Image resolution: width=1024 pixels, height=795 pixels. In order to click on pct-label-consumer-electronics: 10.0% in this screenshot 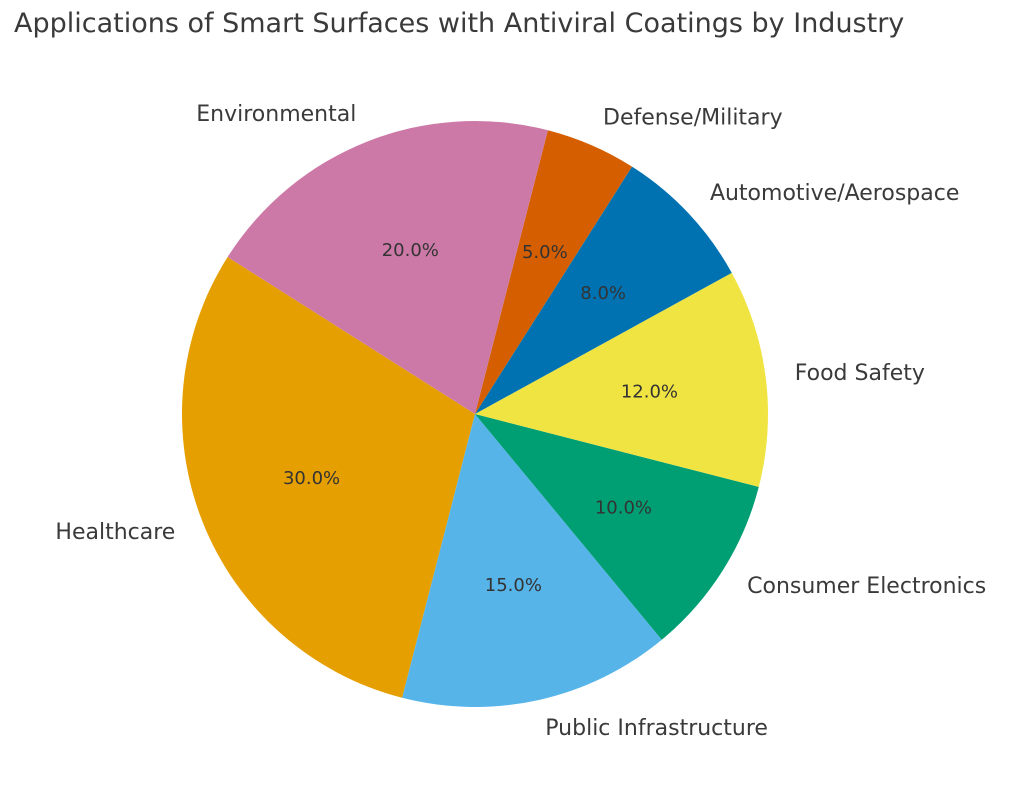, I will do `click(623, 508)`.